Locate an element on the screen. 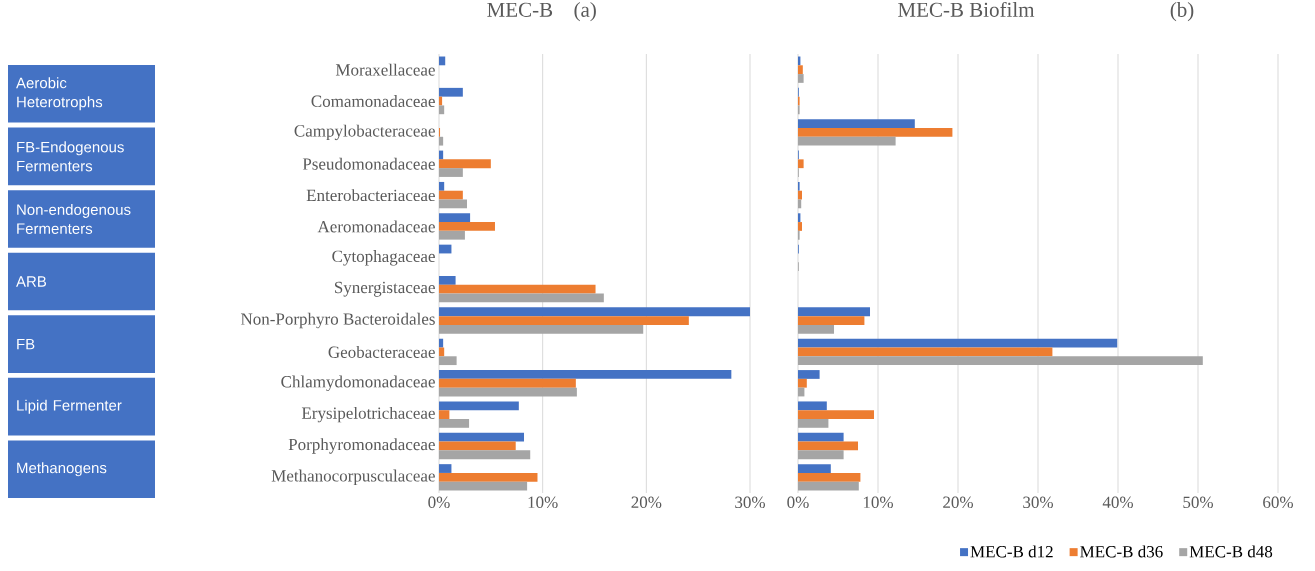 The image size is (1315, 571). y-tick-label: Synergistaceae is located at coordinates (384, 289).